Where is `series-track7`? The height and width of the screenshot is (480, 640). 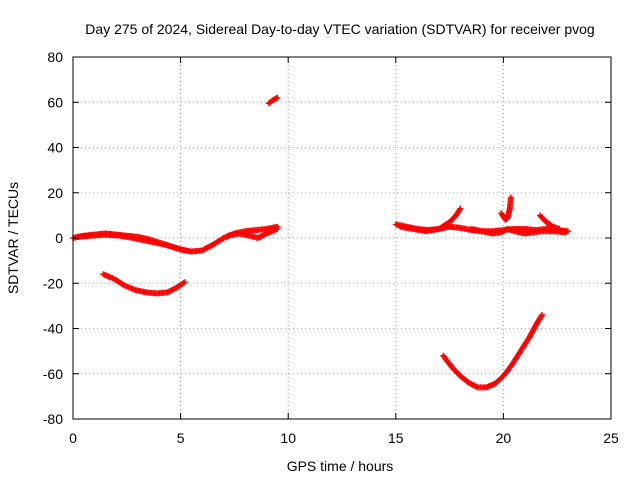 series-track7 is located at coordinates (430, 220).